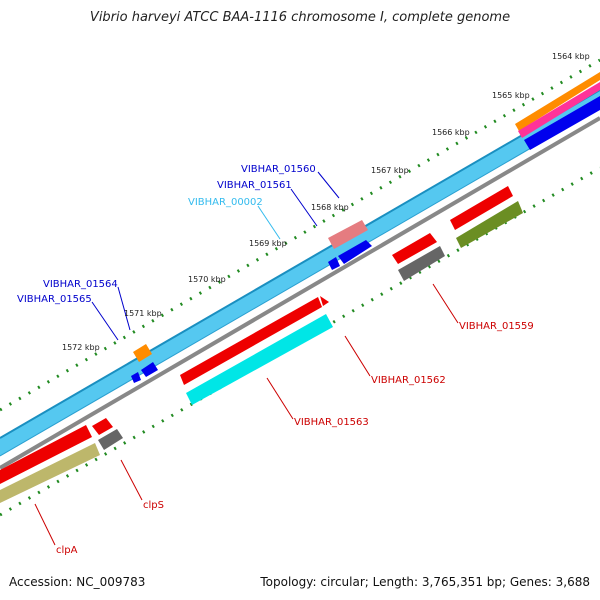 This screenshot has width=600, height=600. I want to click on gene-khaki-clpA, so click(50, 473).